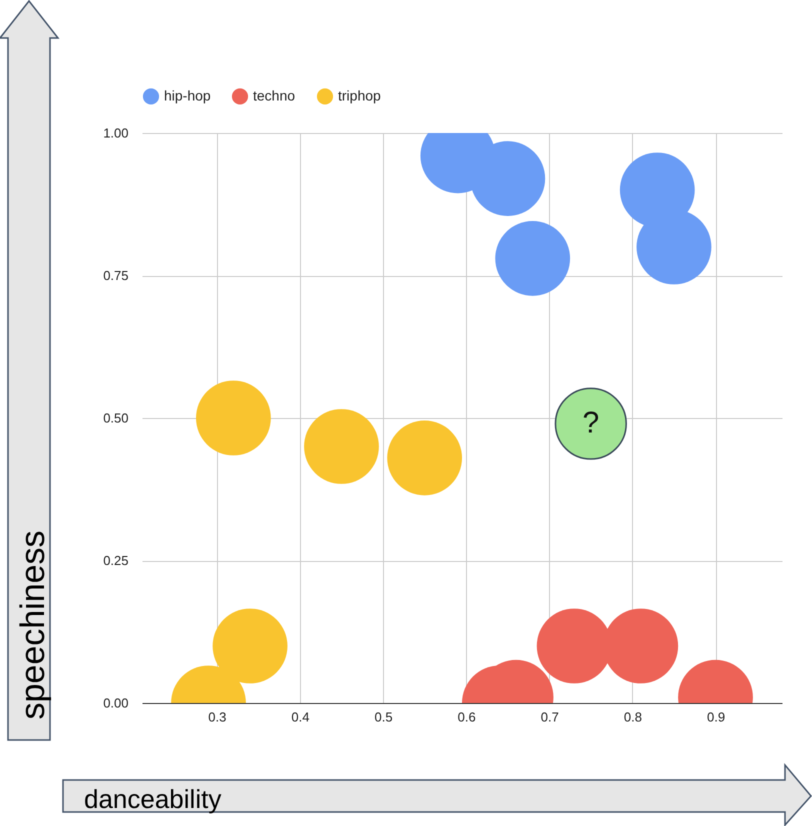 Image resolution: width=812 pixels, height=826 pixels. I want to click on x-axis-title: danceability, so click(153, 799).